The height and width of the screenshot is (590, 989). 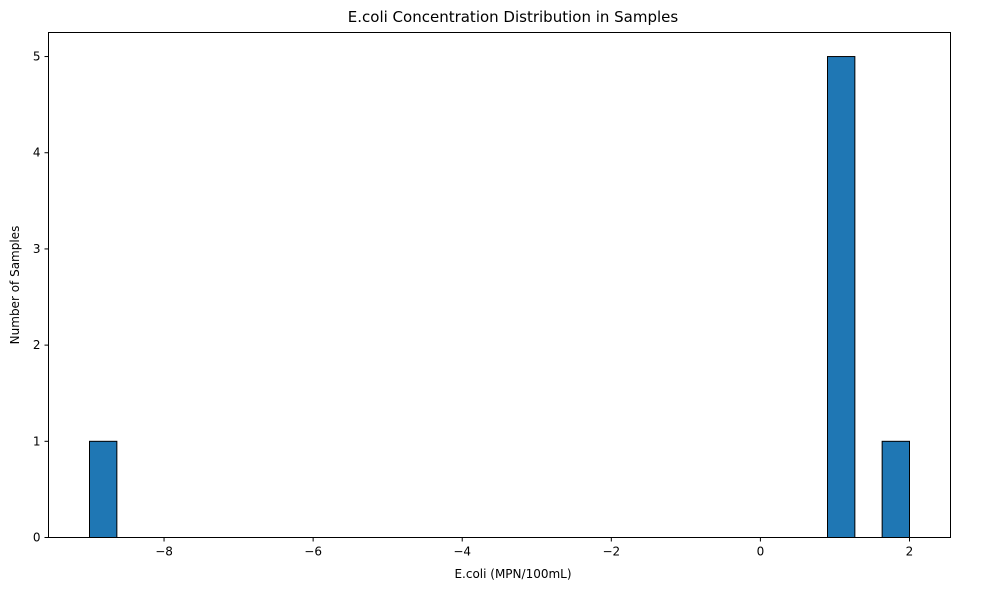 I want to click on y-tick-label: 1, so click(x=37, y=441).